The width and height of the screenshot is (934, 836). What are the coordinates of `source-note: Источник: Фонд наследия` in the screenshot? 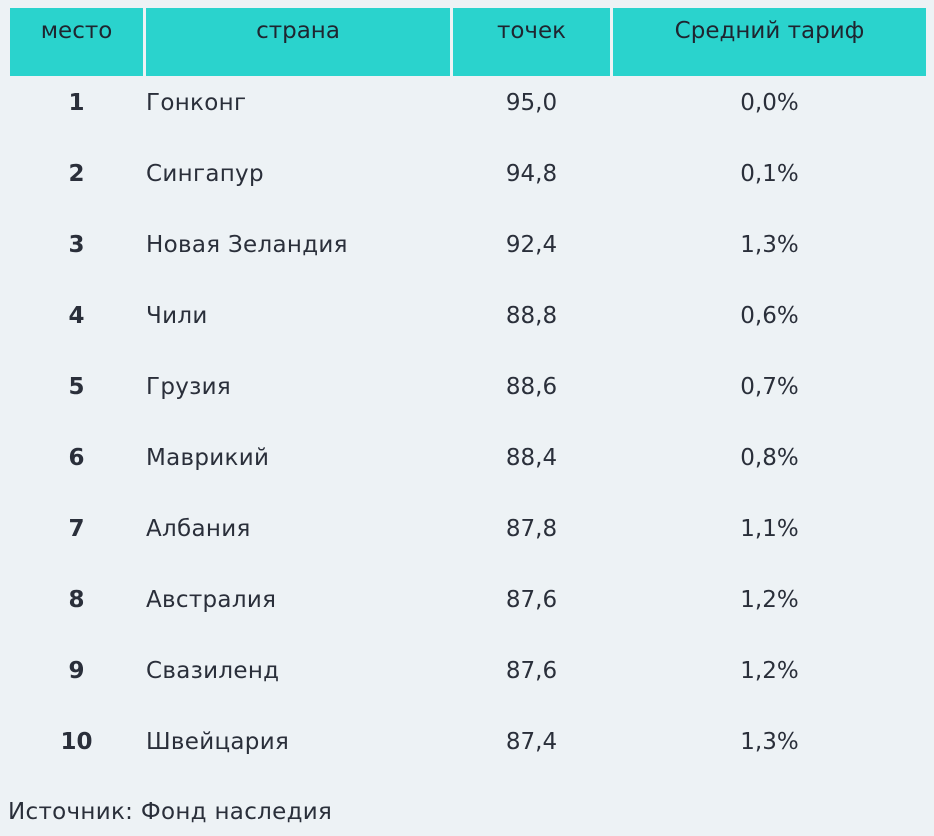 It's located at (170, 812).